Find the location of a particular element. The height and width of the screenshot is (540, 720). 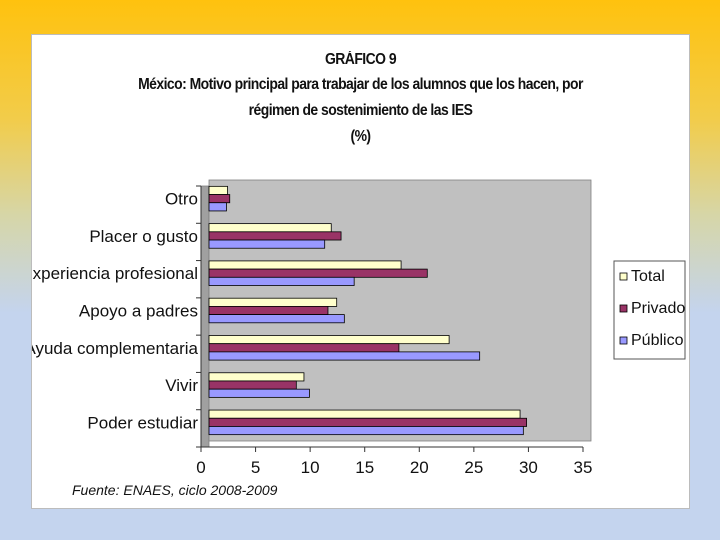

chart-title-line-3: régimen de sostenimiento de las IES is located at coordinates (360, 110).